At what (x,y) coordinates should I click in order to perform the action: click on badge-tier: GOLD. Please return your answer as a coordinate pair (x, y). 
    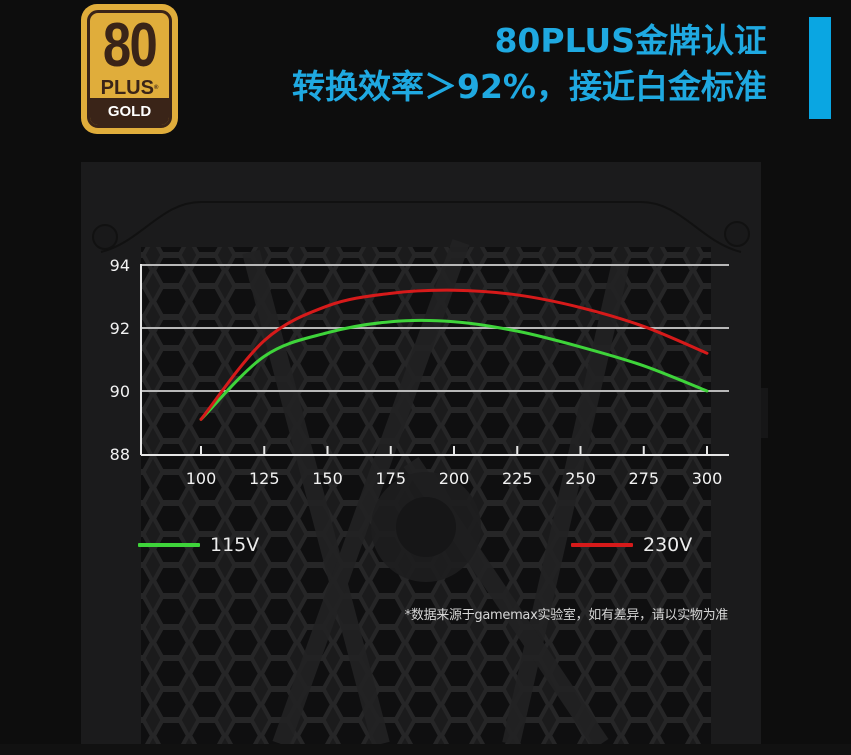
    Looking at the image, I should click on (129, 111).